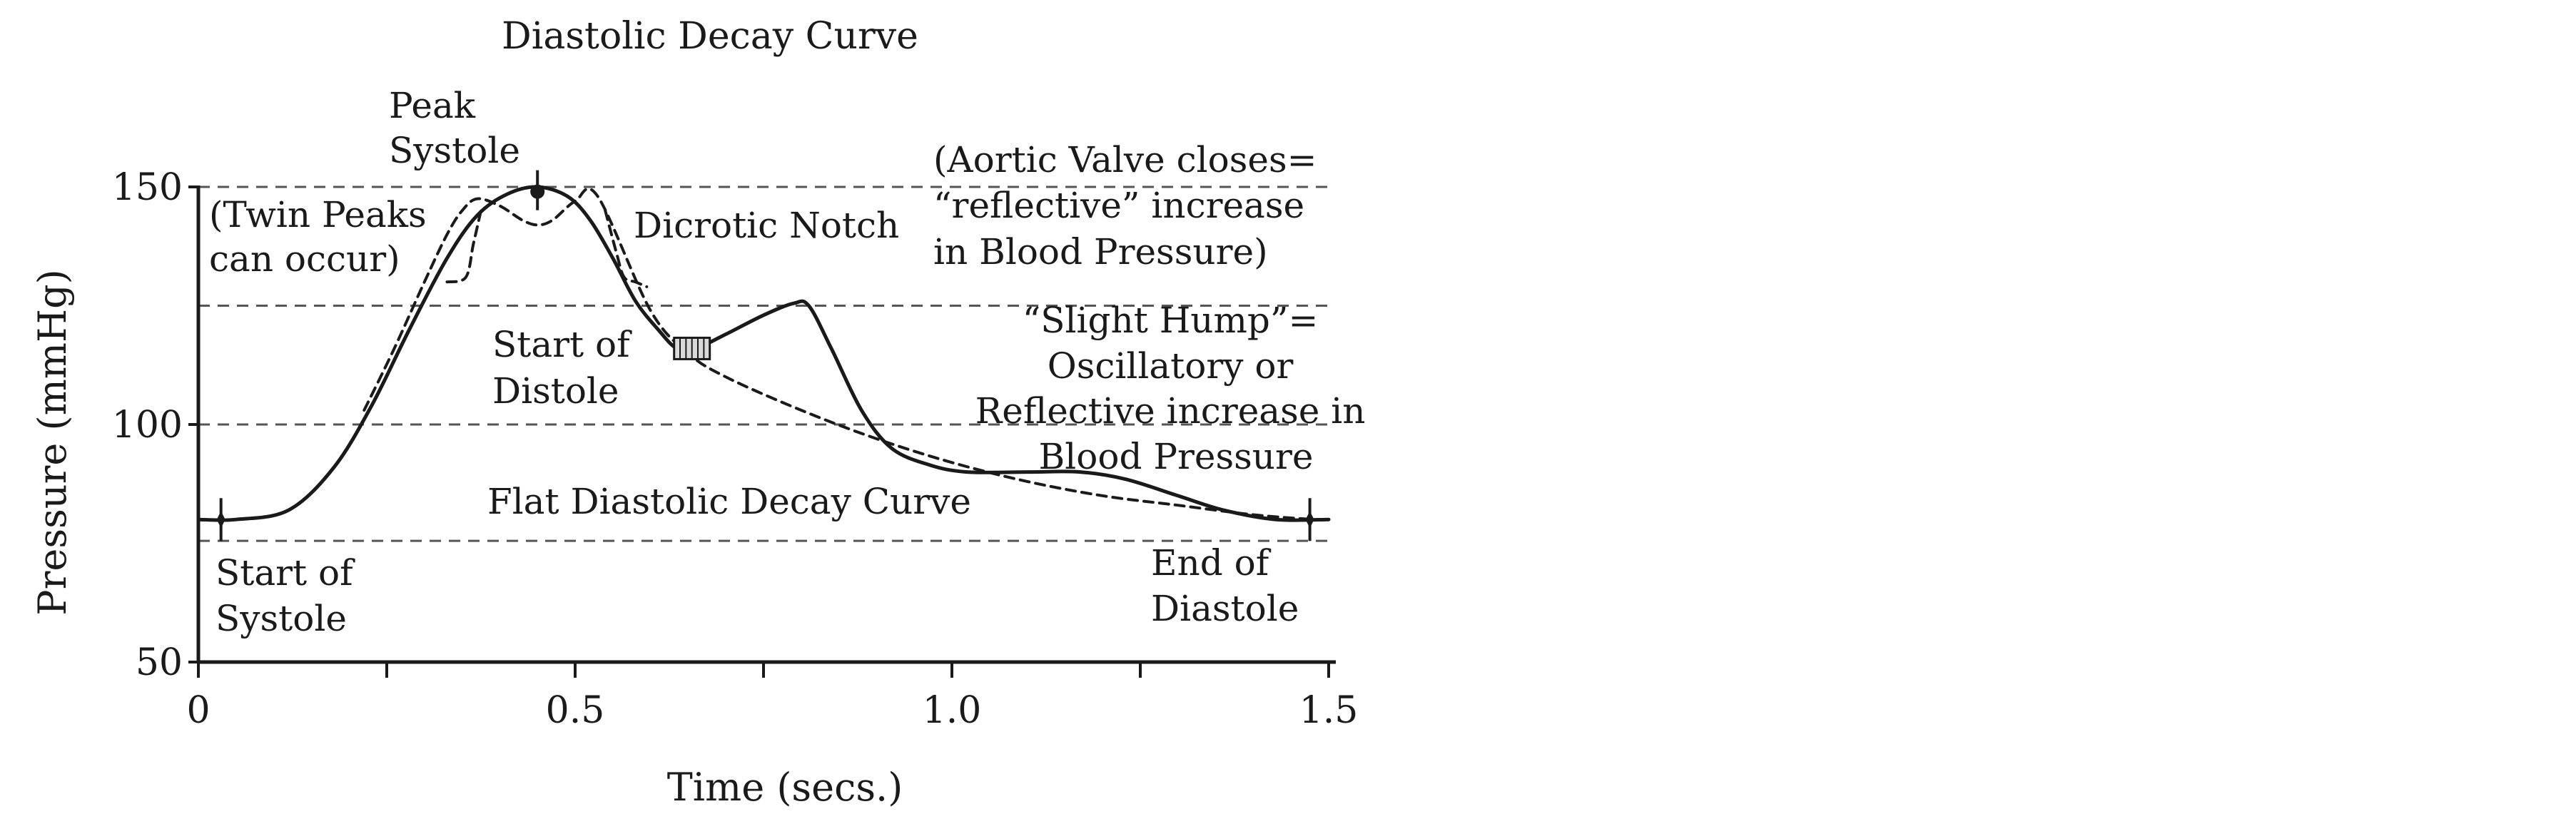  Describe the element at coordinates (953, 710) in the screenshot. I see `x-tick-label-2: 1.0` at that location.